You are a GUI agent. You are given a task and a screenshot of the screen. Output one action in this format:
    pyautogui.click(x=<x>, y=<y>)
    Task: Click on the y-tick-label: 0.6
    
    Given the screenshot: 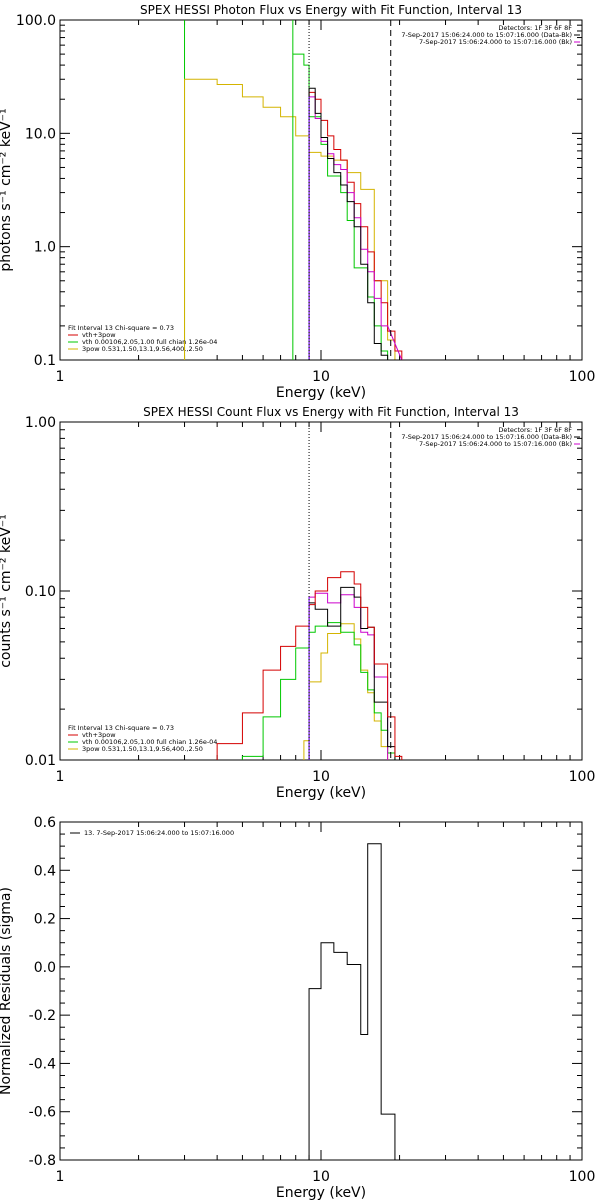 What is the action you would take?
    pyautogui.click(x=45, y=823)
    